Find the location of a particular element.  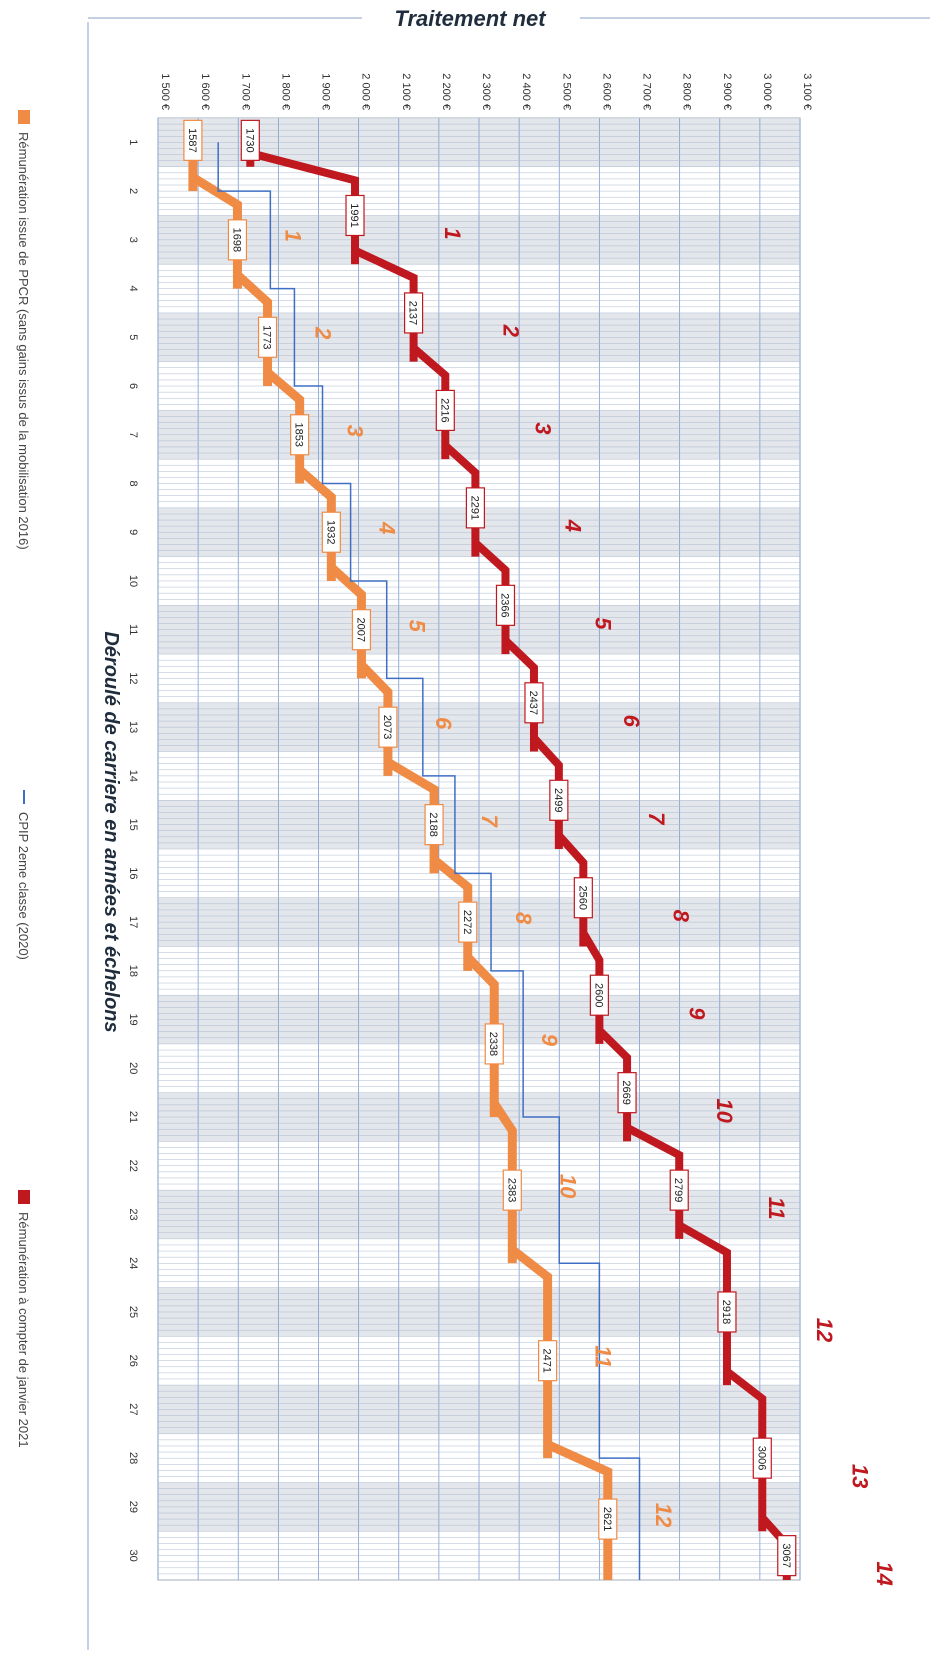

year-tick-label: 6 is located at coordinates (133, 386).